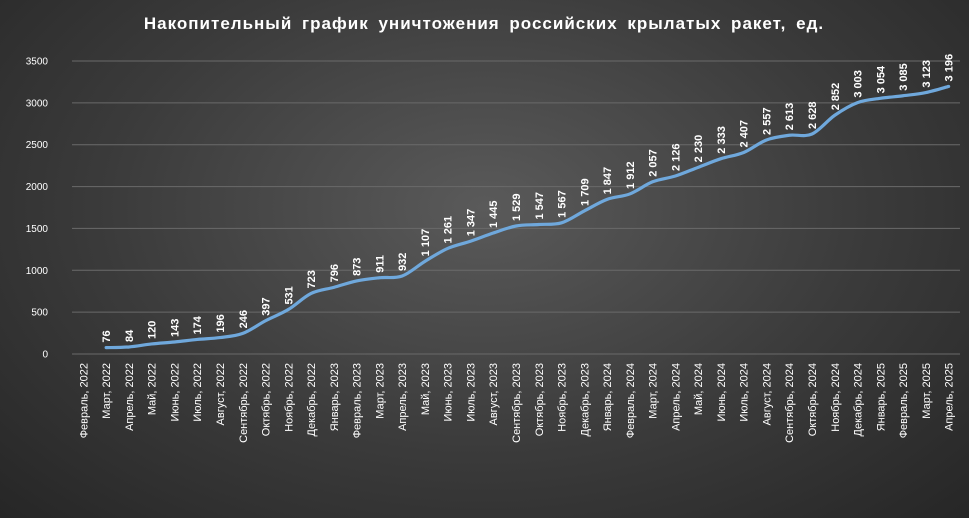  I want to click on x-tick-label: Июнь, 2023, so click(449, 392).